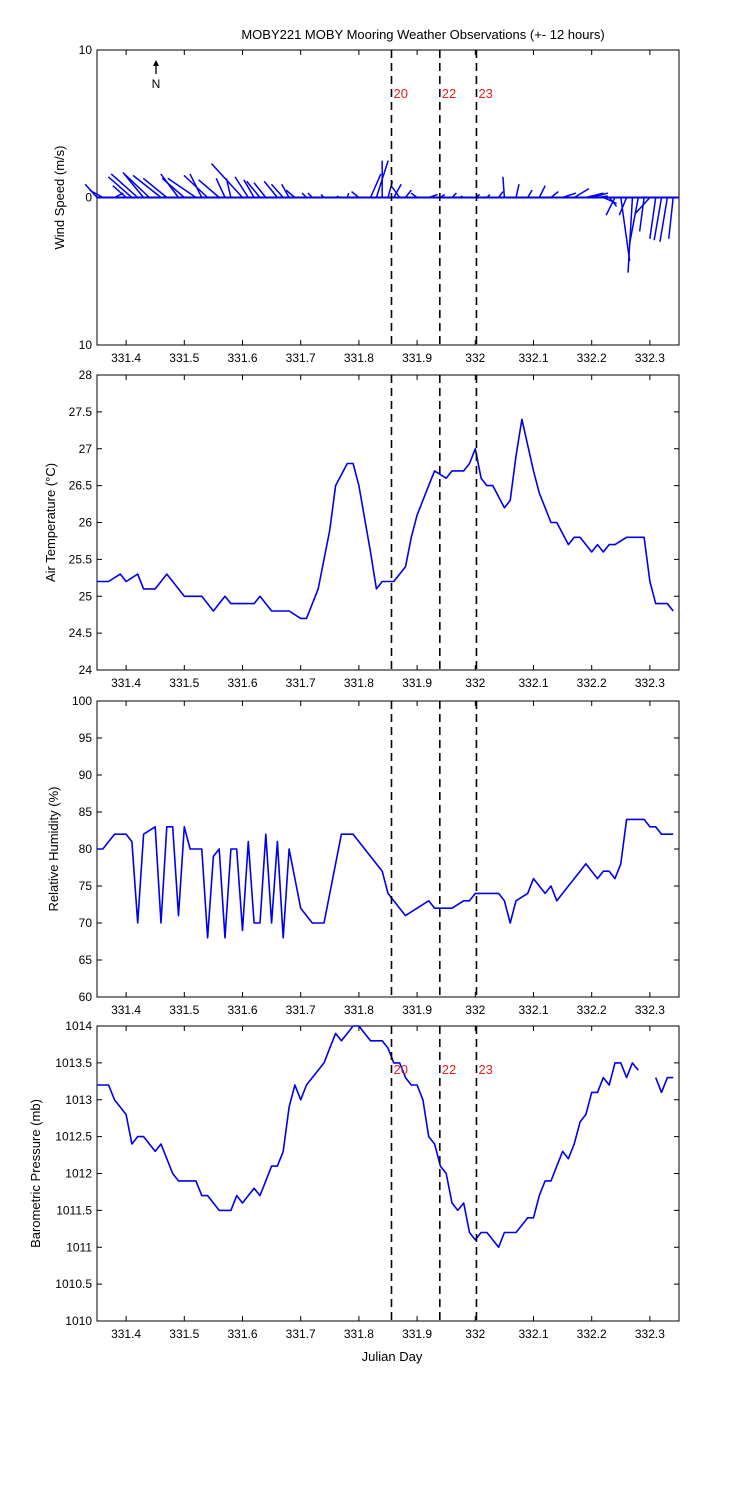 This screenshot has width=750, height=1500. What do you see at coordinates (88, 198) in the screenshot?
I see `y-tick-label: 0` at bounding box center [88, 198].